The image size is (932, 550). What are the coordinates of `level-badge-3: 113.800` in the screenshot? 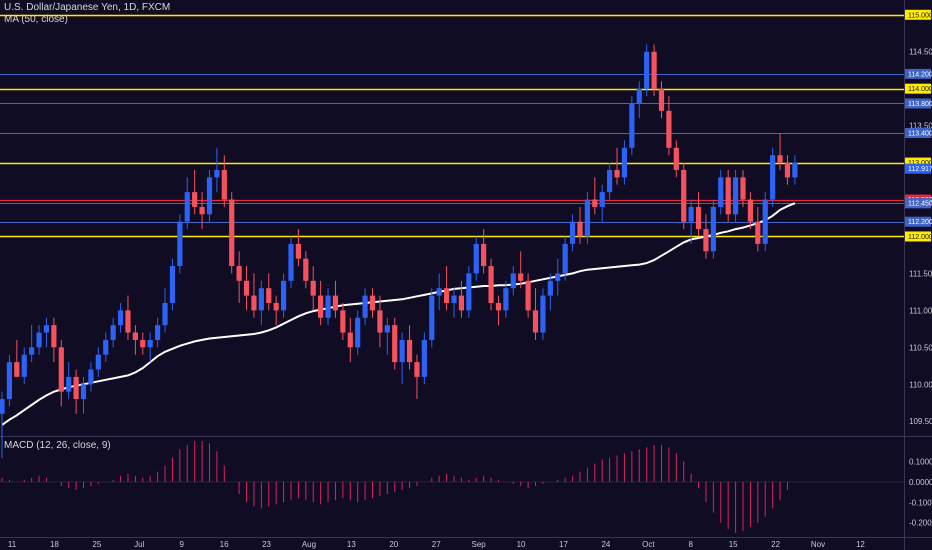 It's located at (918, 103).